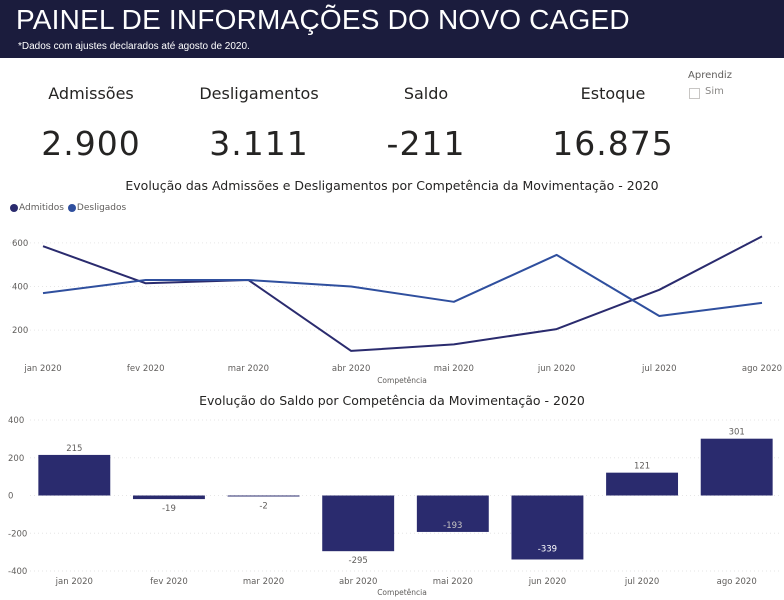 The width and height of the screenshot is (784, 600). I want to click on line-x-tick-label: mai 2020, so click(454, 369).